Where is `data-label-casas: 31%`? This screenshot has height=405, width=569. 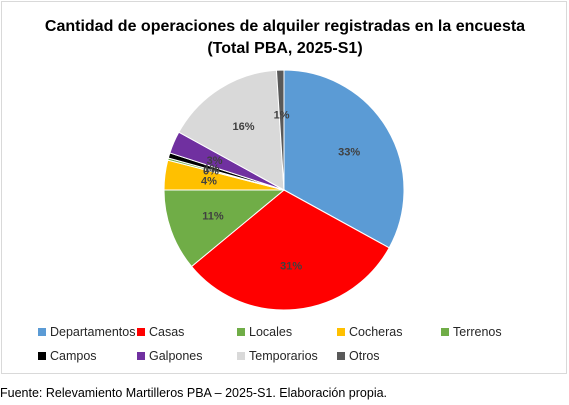 data-label-casas: 31% is located at coordinates (291, 266).